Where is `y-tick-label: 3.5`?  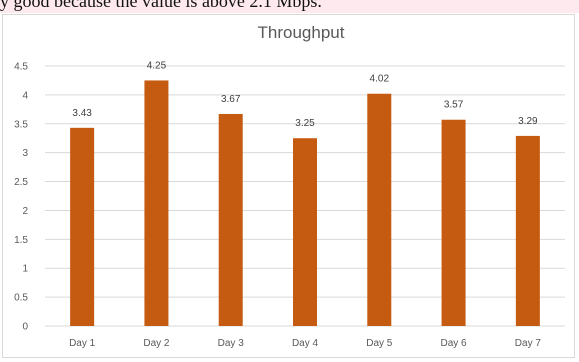 y-tick-label: 3.5 is located at coordinates (21, 124).